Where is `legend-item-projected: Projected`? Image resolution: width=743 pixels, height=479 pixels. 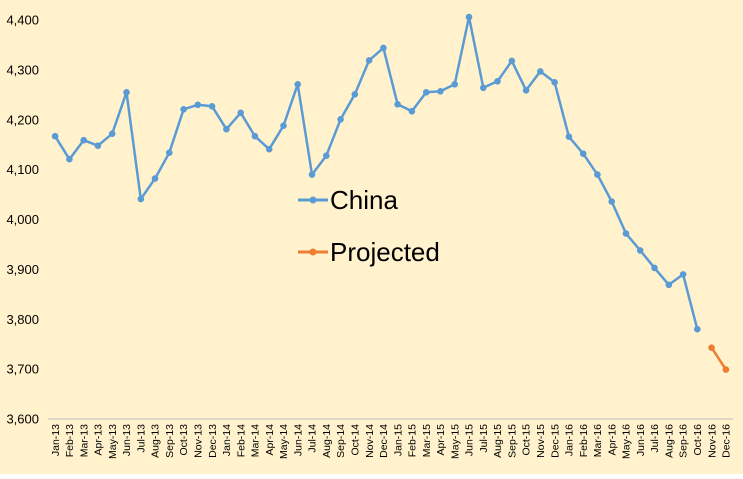 legend-item-projected: Projected is located at coordinates (369, 252).